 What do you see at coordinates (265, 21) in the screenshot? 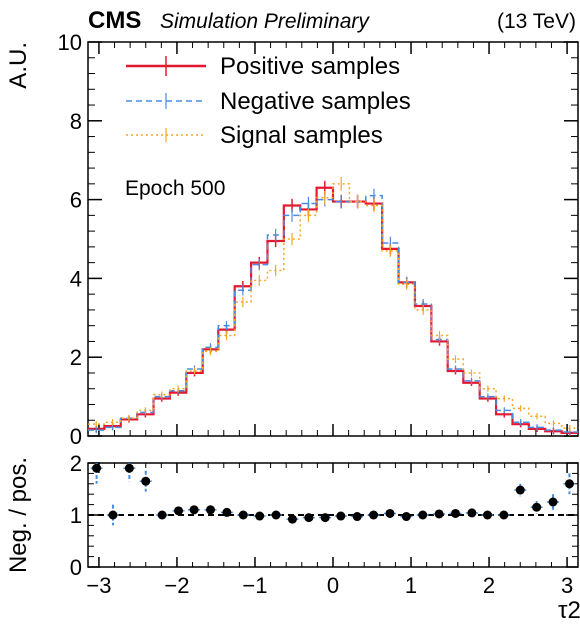
I see `status-label: Simulation Preliminary` at bounding box center [265, 21].